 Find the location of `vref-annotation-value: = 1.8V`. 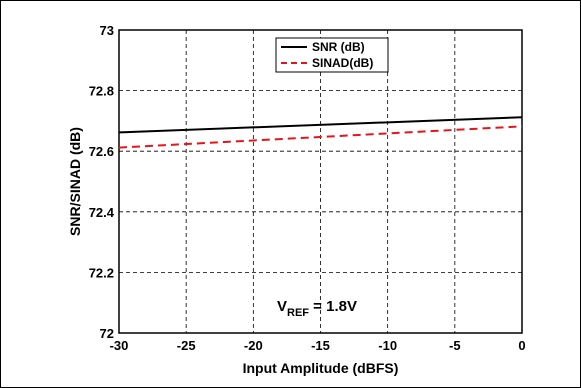

vref-annotation-value: = 1.8V is located at coordinates (333, 306).